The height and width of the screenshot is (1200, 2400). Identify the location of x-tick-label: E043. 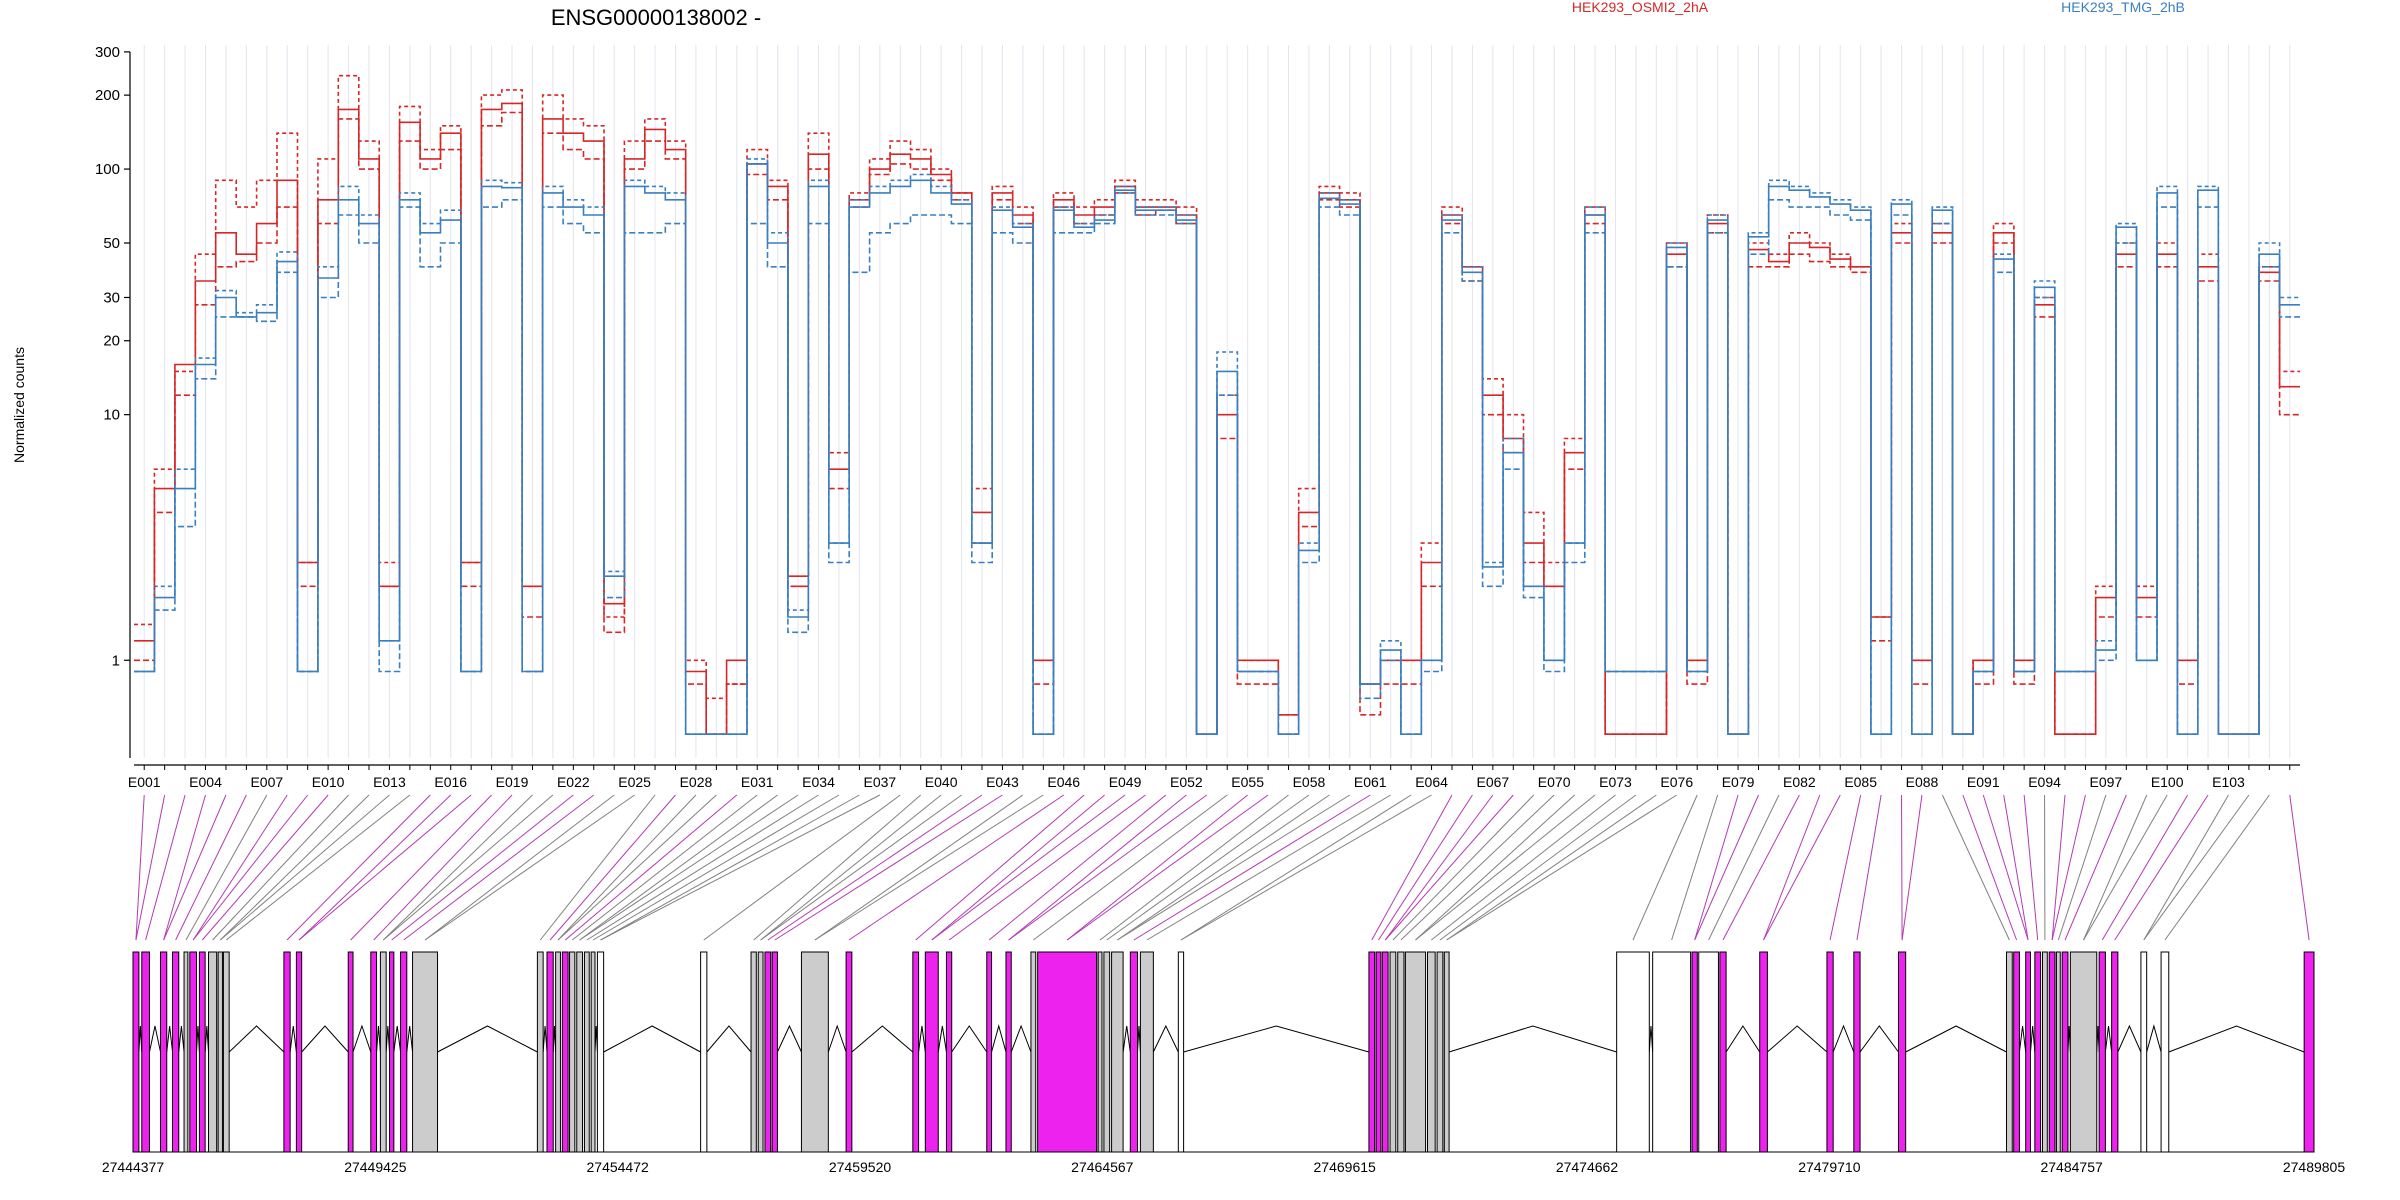
(1002, 782).